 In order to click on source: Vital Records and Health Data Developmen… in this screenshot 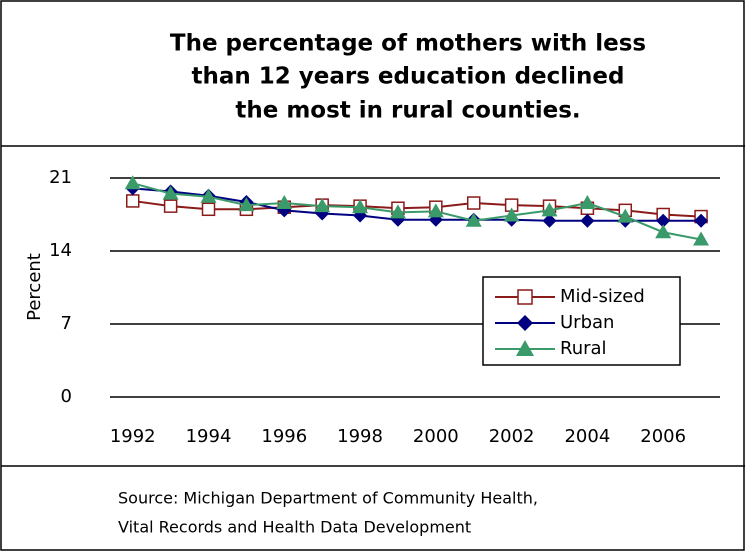, I will do `click(294, 527)`.